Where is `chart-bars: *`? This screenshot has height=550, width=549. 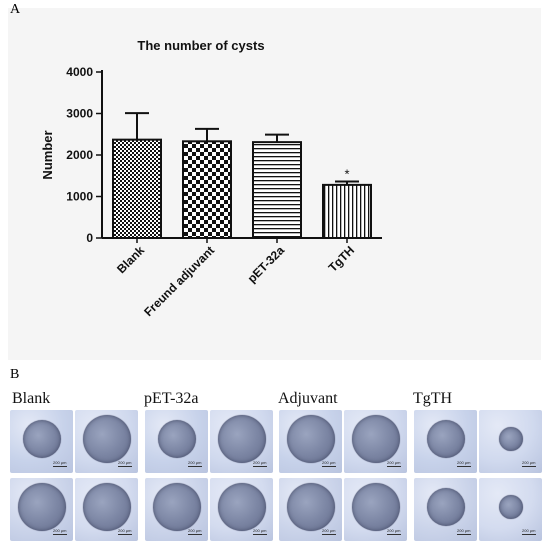
chart-bars: * is located at coordinates (242, 176).